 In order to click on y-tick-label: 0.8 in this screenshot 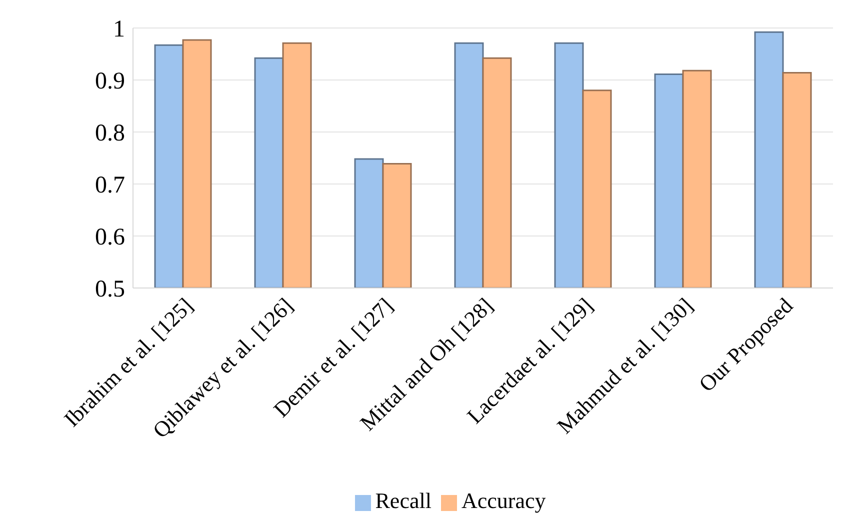, I will do `click(110, 133)`.